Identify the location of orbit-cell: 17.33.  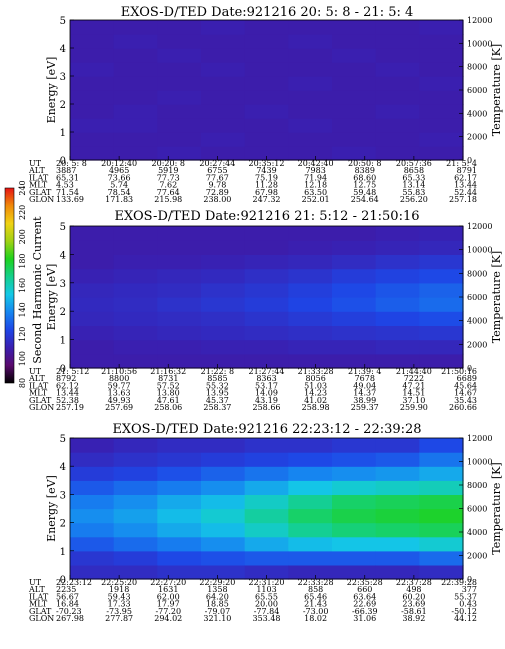
(119, 604).